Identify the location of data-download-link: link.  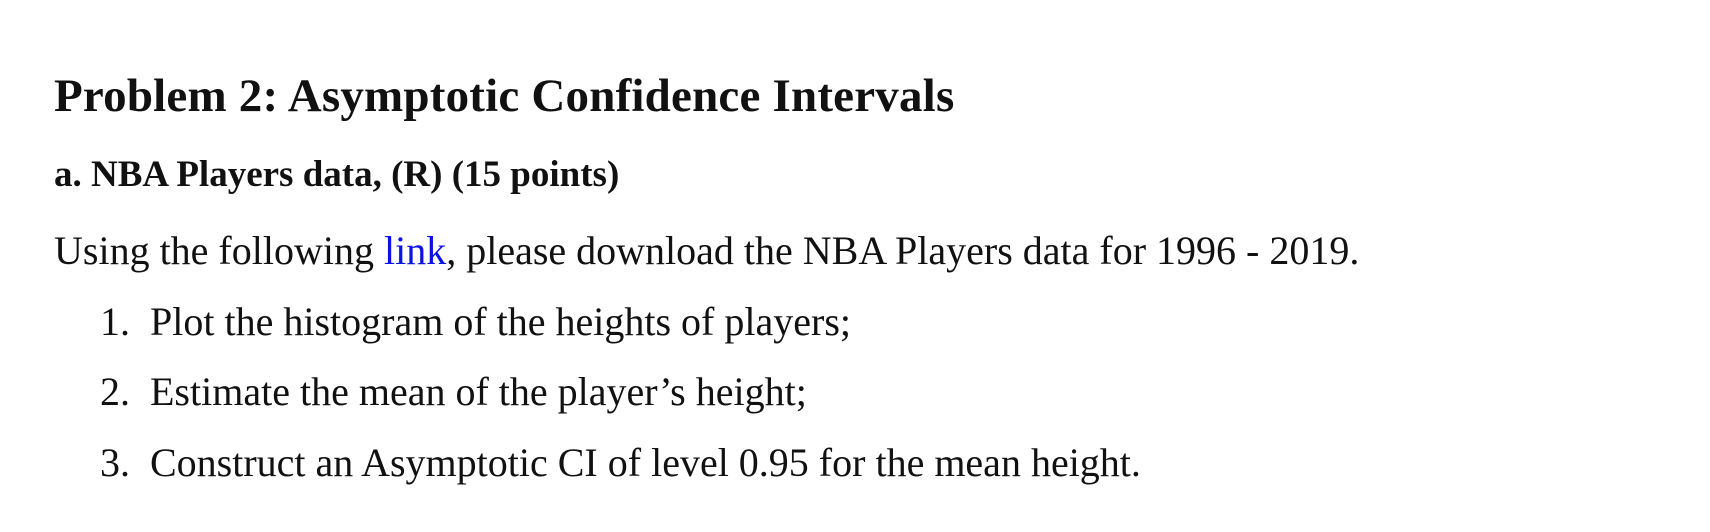
(415, 250).